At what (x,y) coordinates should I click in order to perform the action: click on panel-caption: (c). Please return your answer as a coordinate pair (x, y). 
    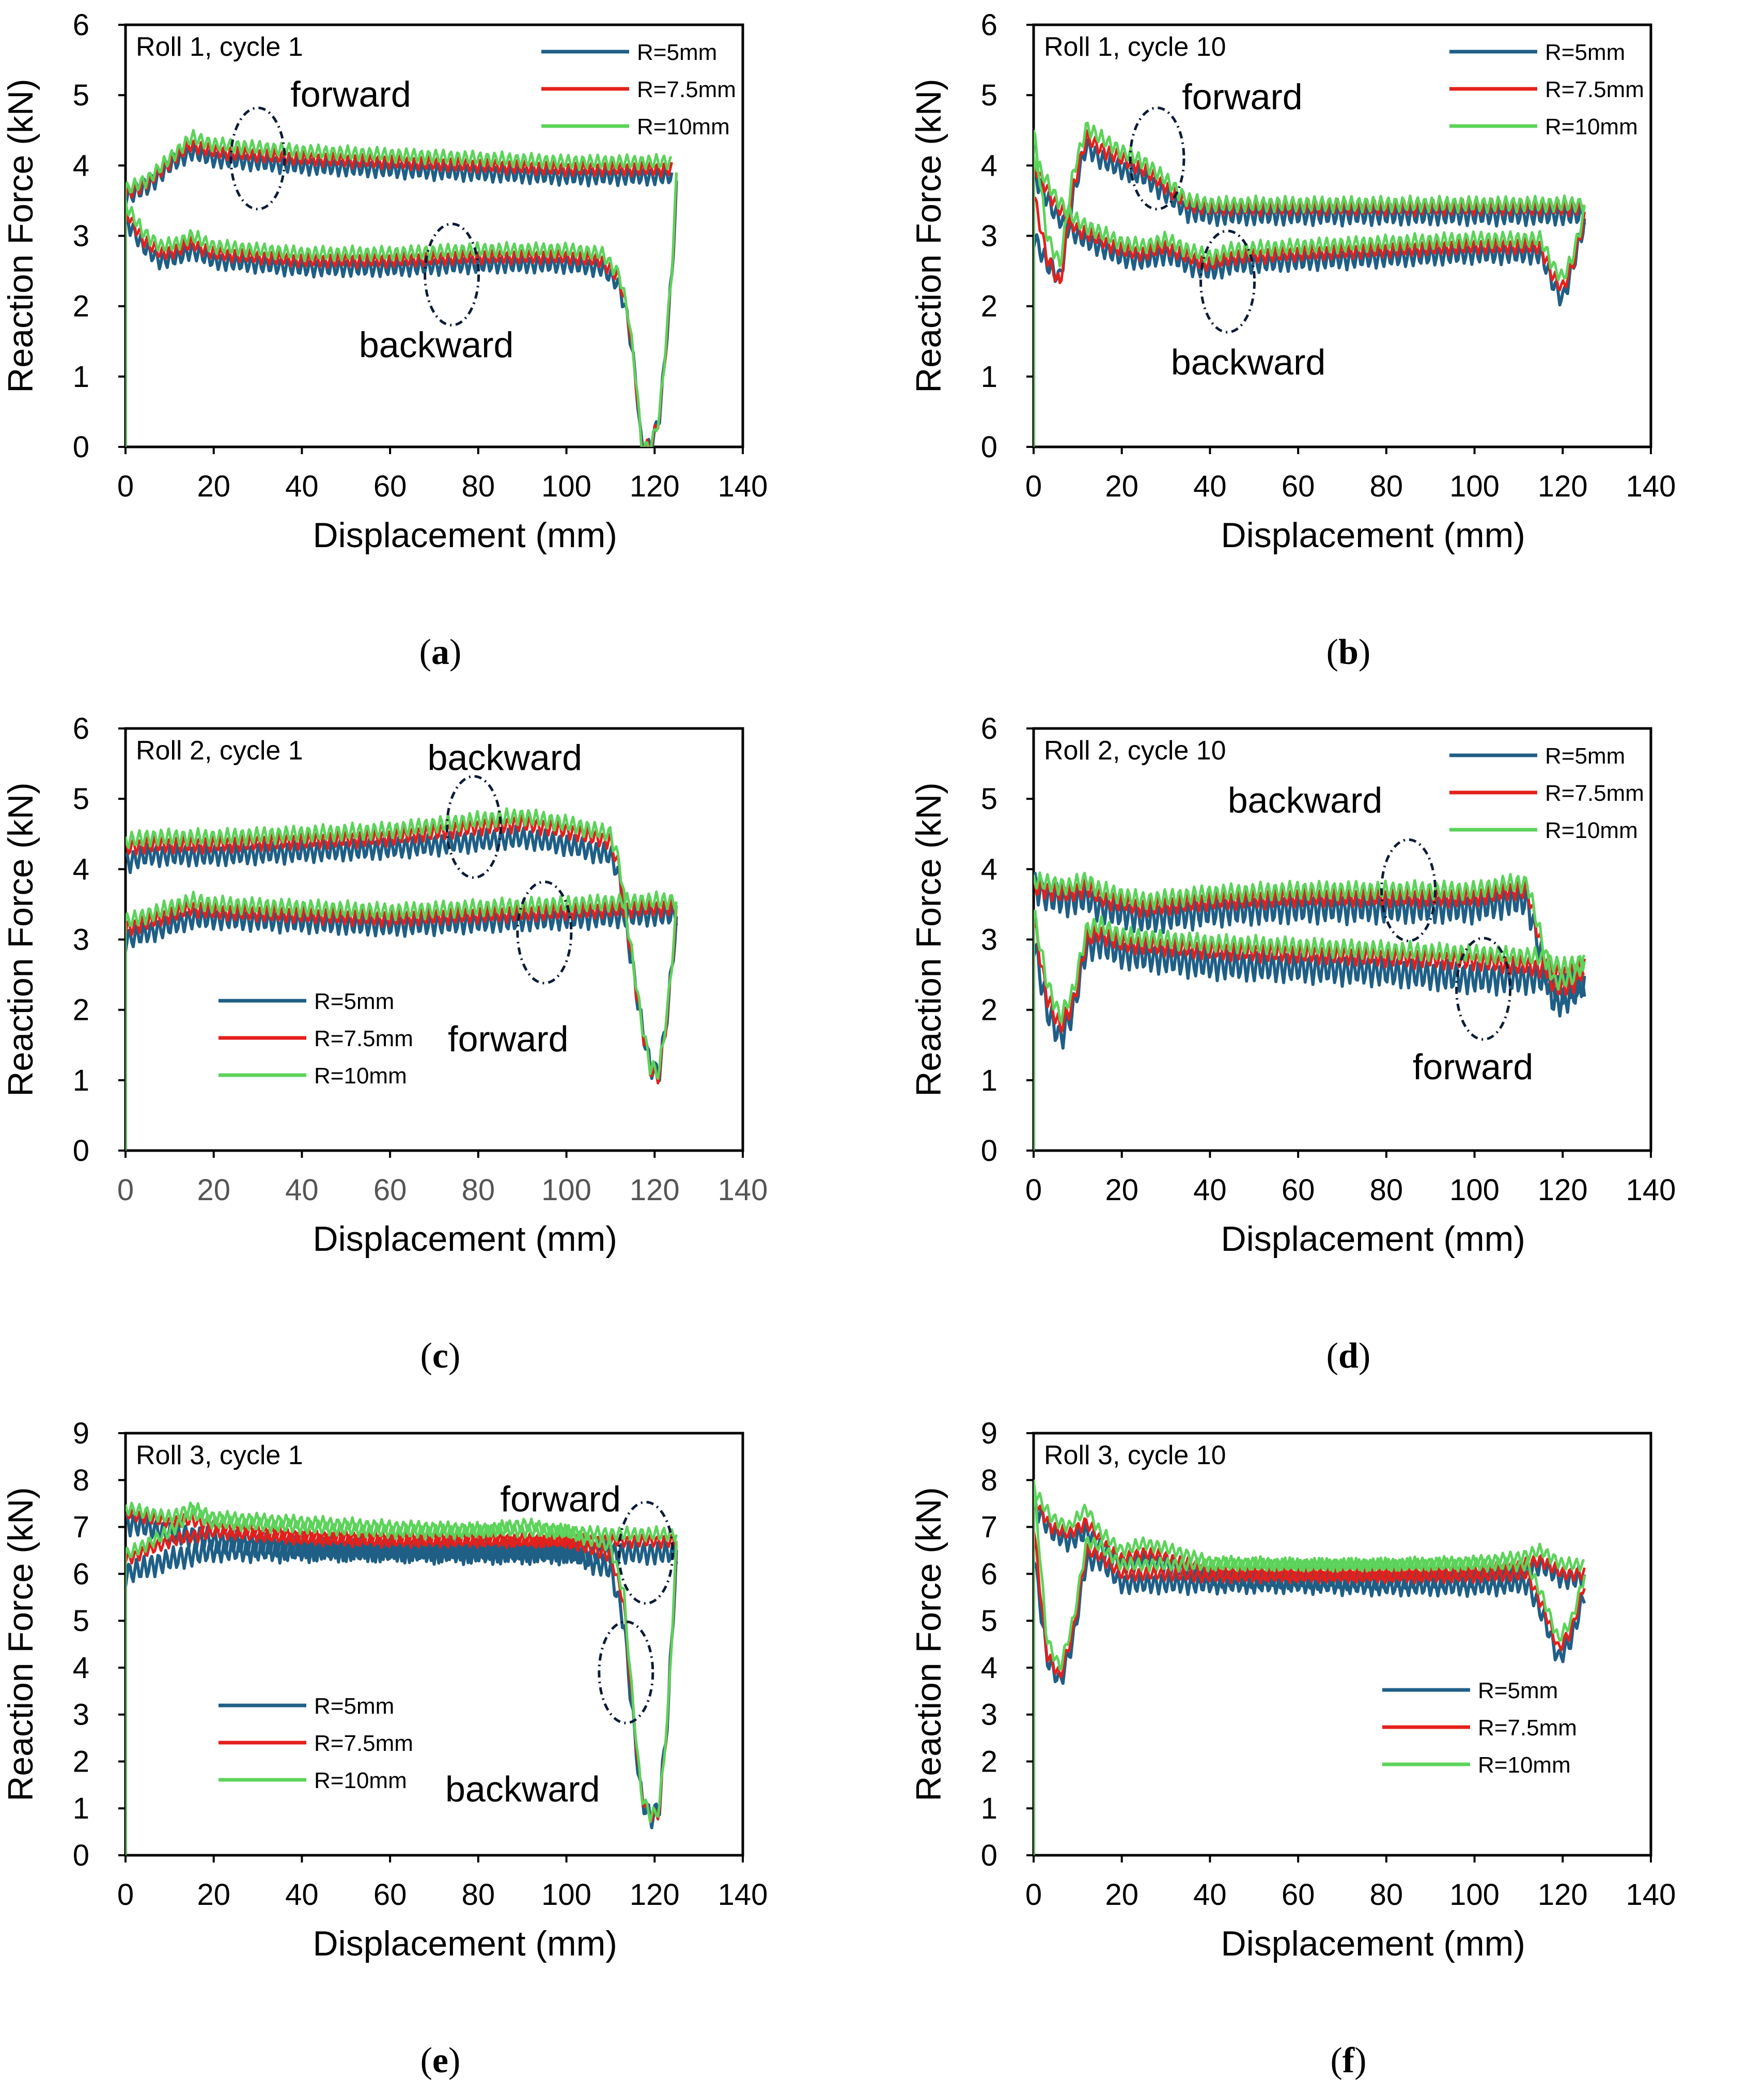
    Looking at the image, I should click on (440, 1356).